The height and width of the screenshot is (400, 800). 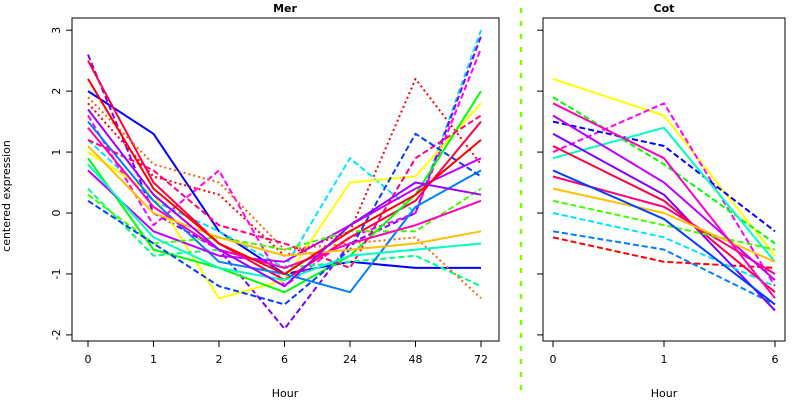 What do you see at coordinates (56, 273) in the screenshot?
I see `y-tick-label: -1` at bounding box center [56, 273].